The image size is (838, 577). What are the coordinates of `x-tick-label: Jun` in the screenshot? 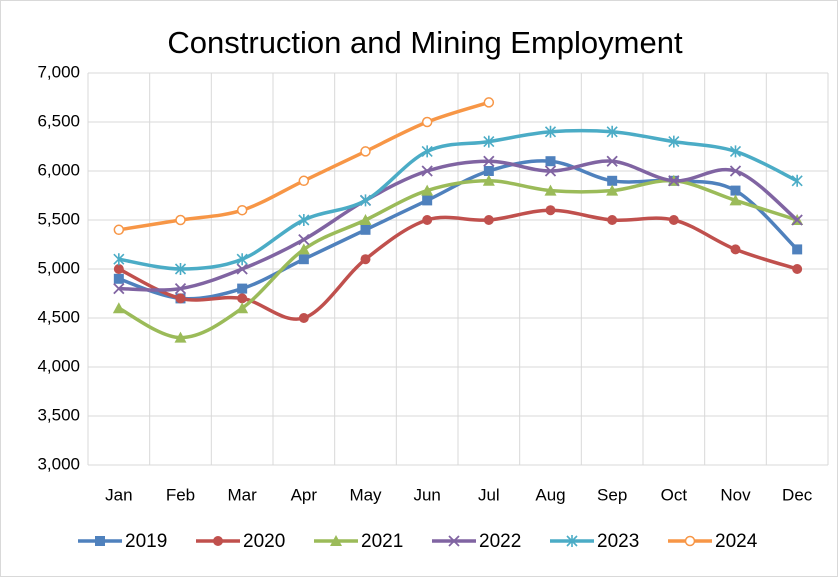 It's located at (426, 494).